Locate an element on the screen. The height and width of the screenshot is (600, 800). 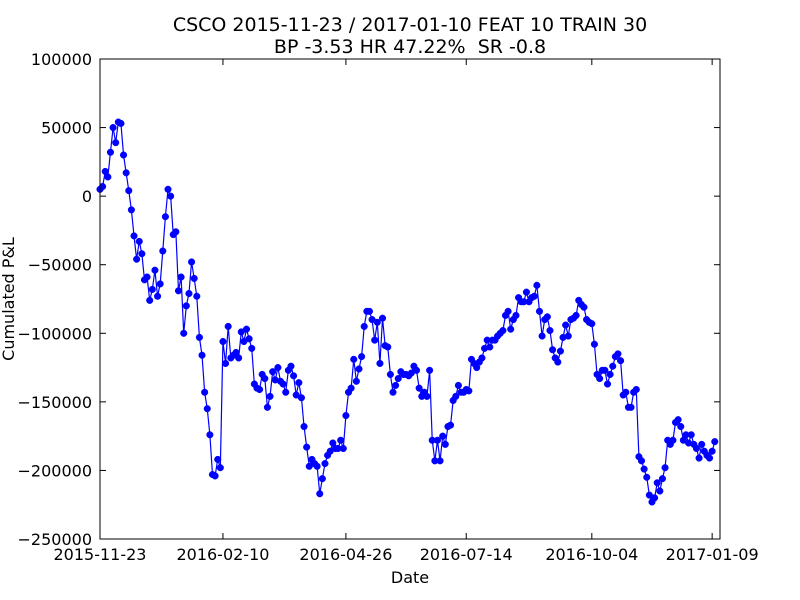
y-tick-label: −150000 is located at coordinates (55, 402).